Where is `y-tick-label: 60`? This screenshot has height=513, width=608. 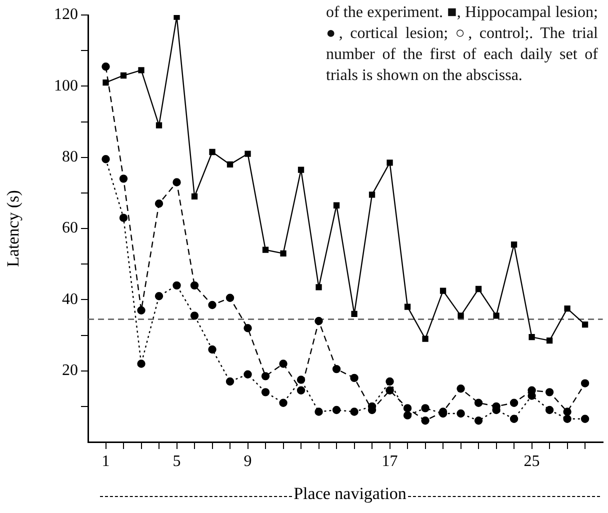 y-tick-label: 60 is located at coordinates (70, 228).